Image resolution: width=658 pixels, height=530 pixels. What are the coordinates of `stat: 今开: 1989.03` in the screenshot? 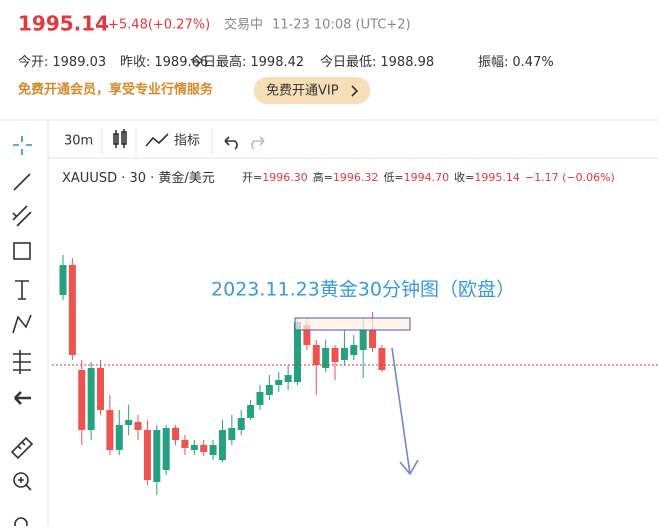 It's located at (62, 62).